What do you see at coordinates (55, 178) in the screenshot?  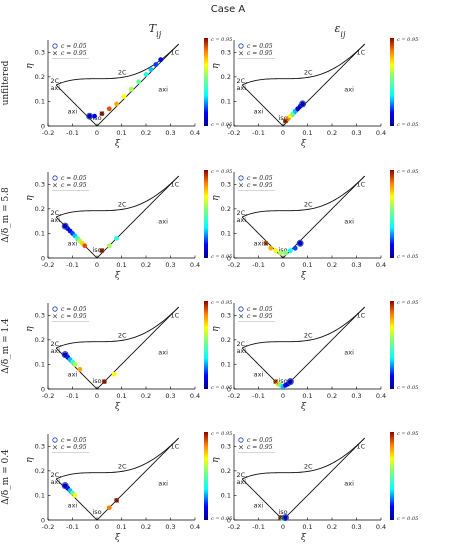 I see `legend-marker-low` at bounding box center [55, 178].